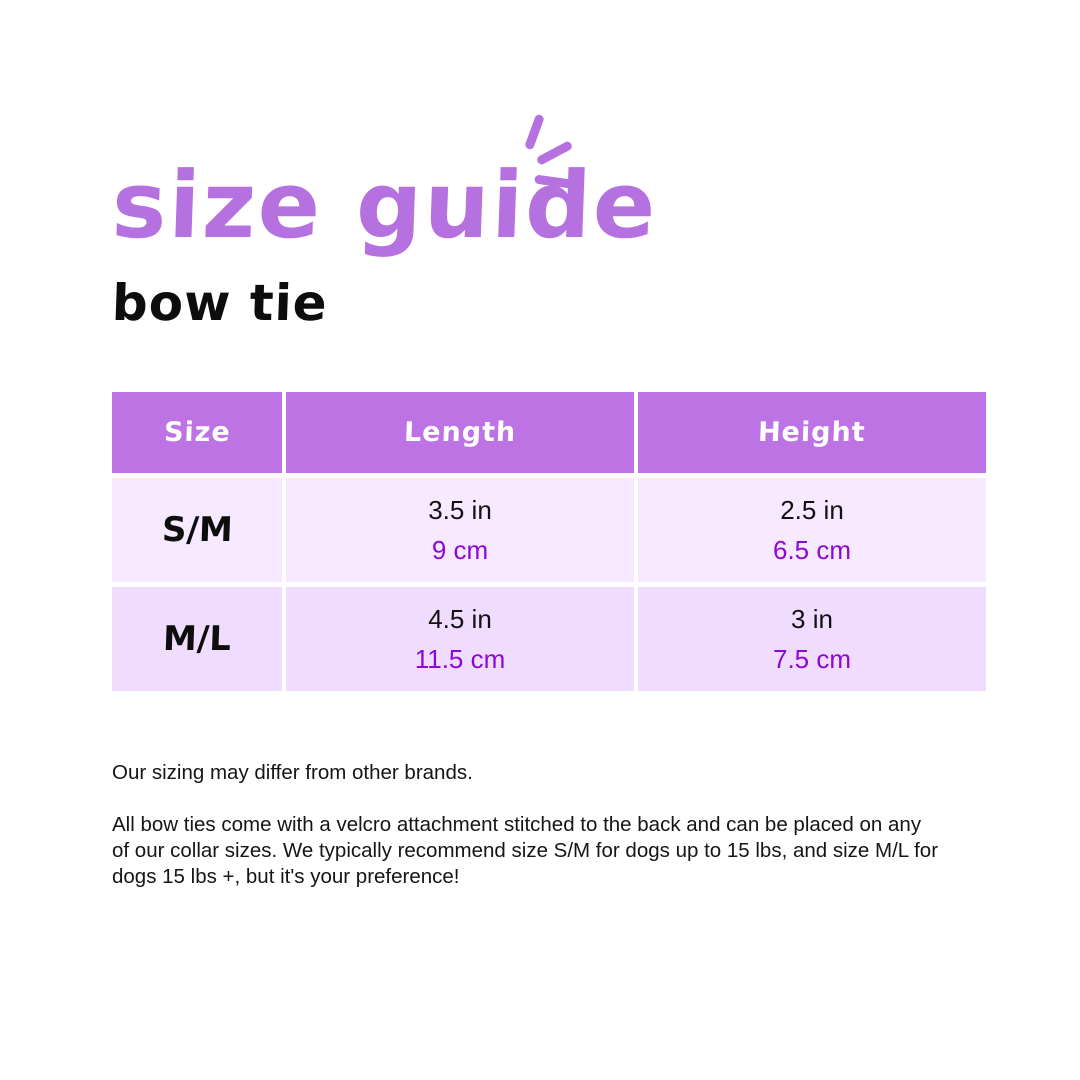  Describe the element at coordinates (460, 659) in the screenshot. I see `length-centimeters: 11.5 cm` at that location.